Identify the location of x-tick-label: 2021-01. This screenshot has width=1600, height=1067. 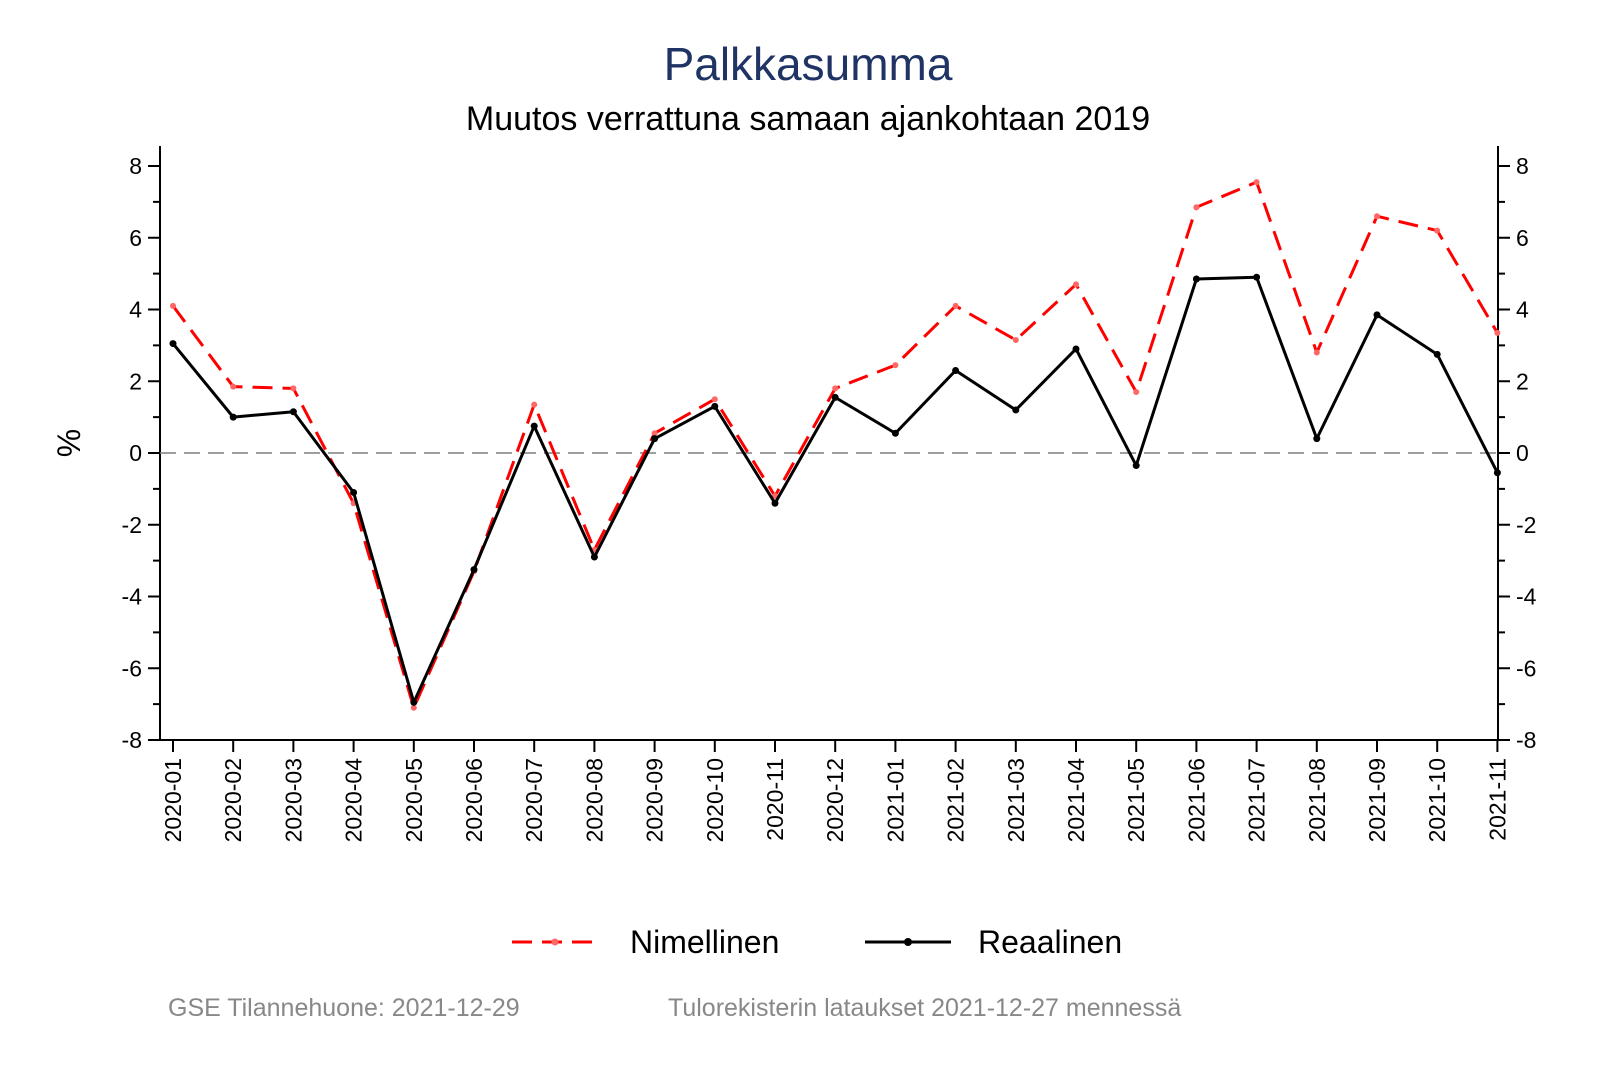
(895, 800).